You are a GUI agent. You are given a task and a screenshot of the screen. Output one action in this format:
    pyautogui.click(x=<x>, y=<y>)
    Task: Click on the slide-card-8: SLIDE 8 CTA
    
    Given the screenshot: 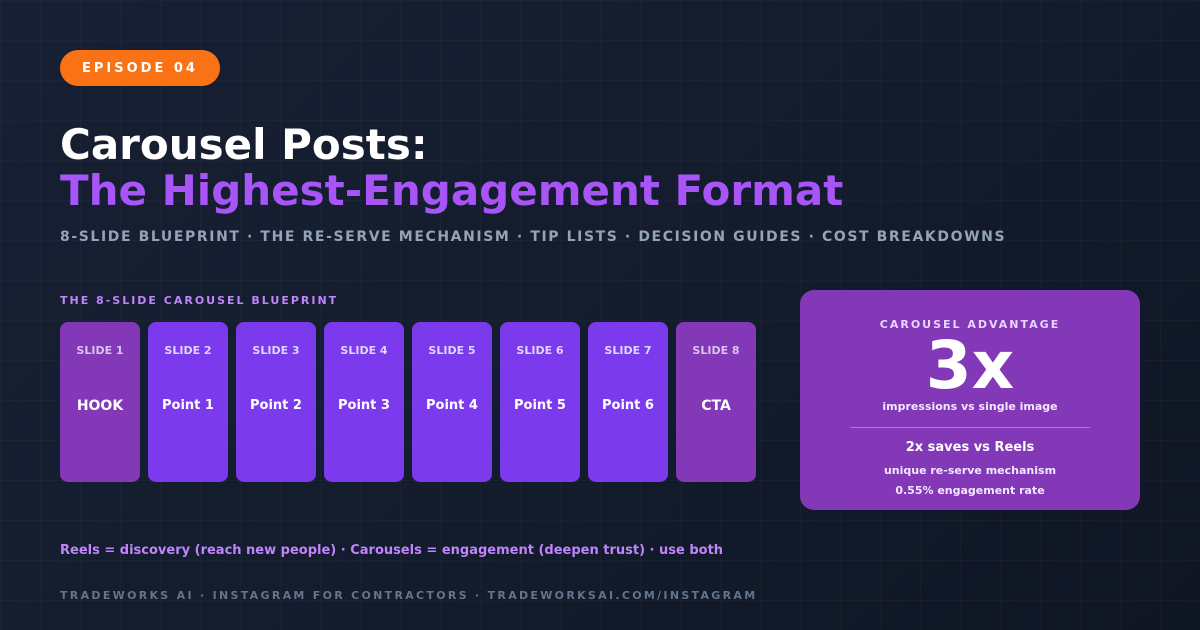 What is the action you would take?
    pyautogui.click(x=716, y=402)
    